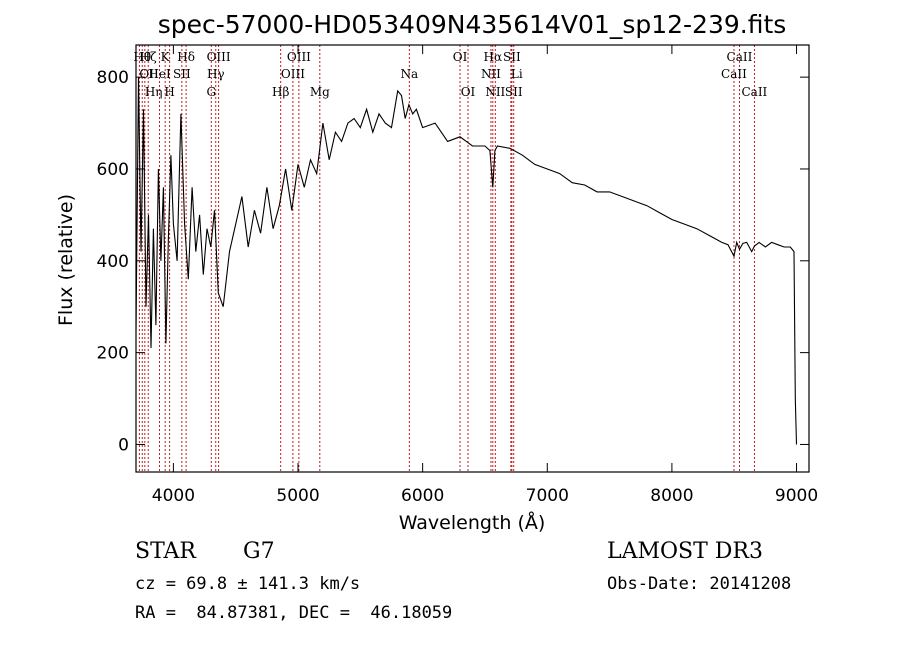 This screenshot has width=900, height=649. I want to click on line-label-8: Hδ, so click(186, 57).